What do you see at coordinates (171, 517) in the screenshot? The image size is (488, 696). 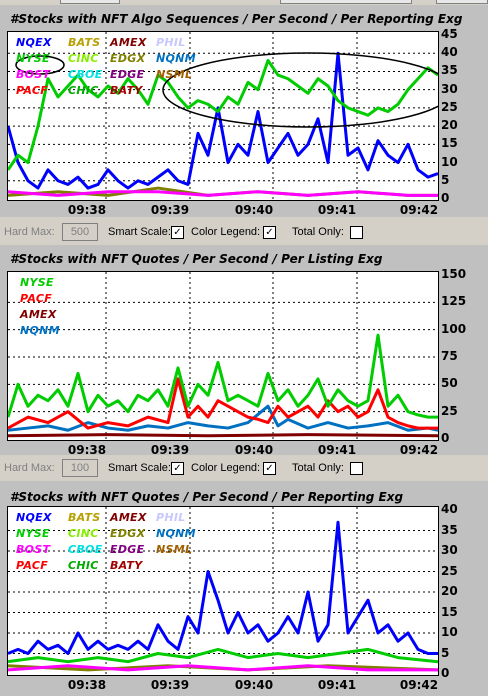 I see `legend-item: PHIL` at bounding box center [171, 517].